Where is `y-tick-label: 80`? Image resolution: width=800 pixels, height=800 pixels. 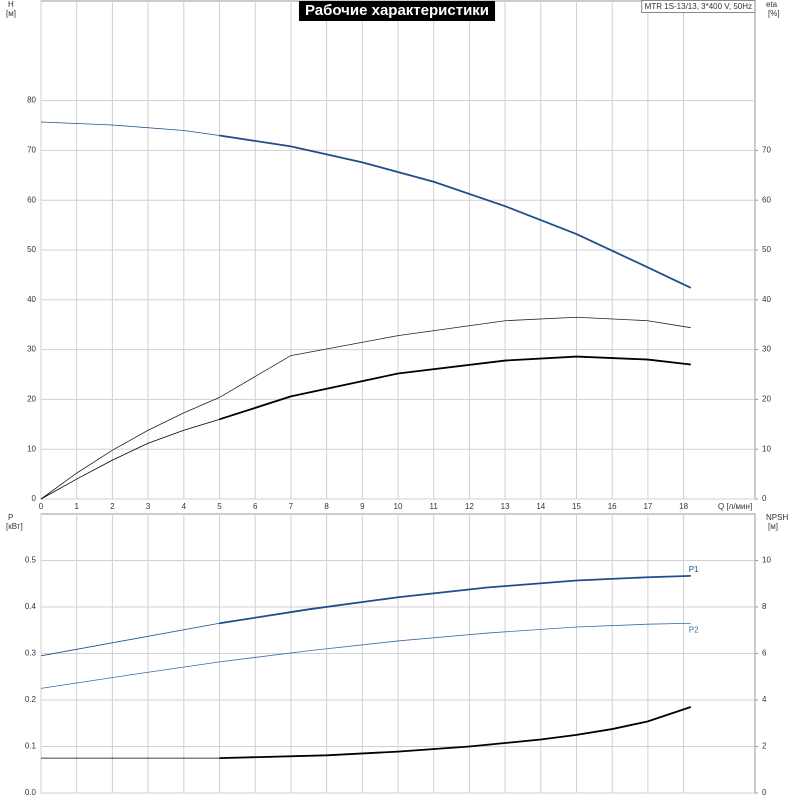
y-tick-label: 80 is located at coordinates (31, 100).